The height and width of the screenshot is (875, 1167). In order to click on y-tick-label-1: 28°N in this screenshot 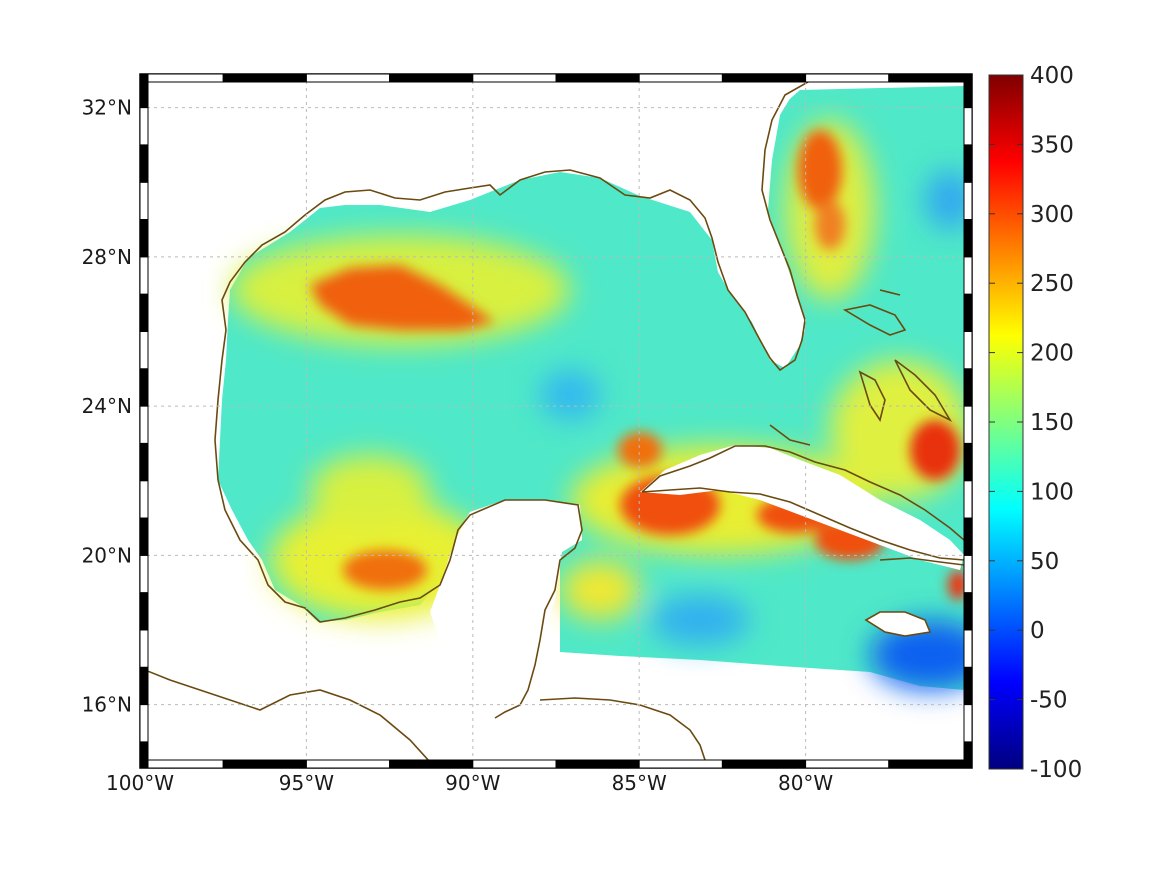, I will do `click(107, 257)`.